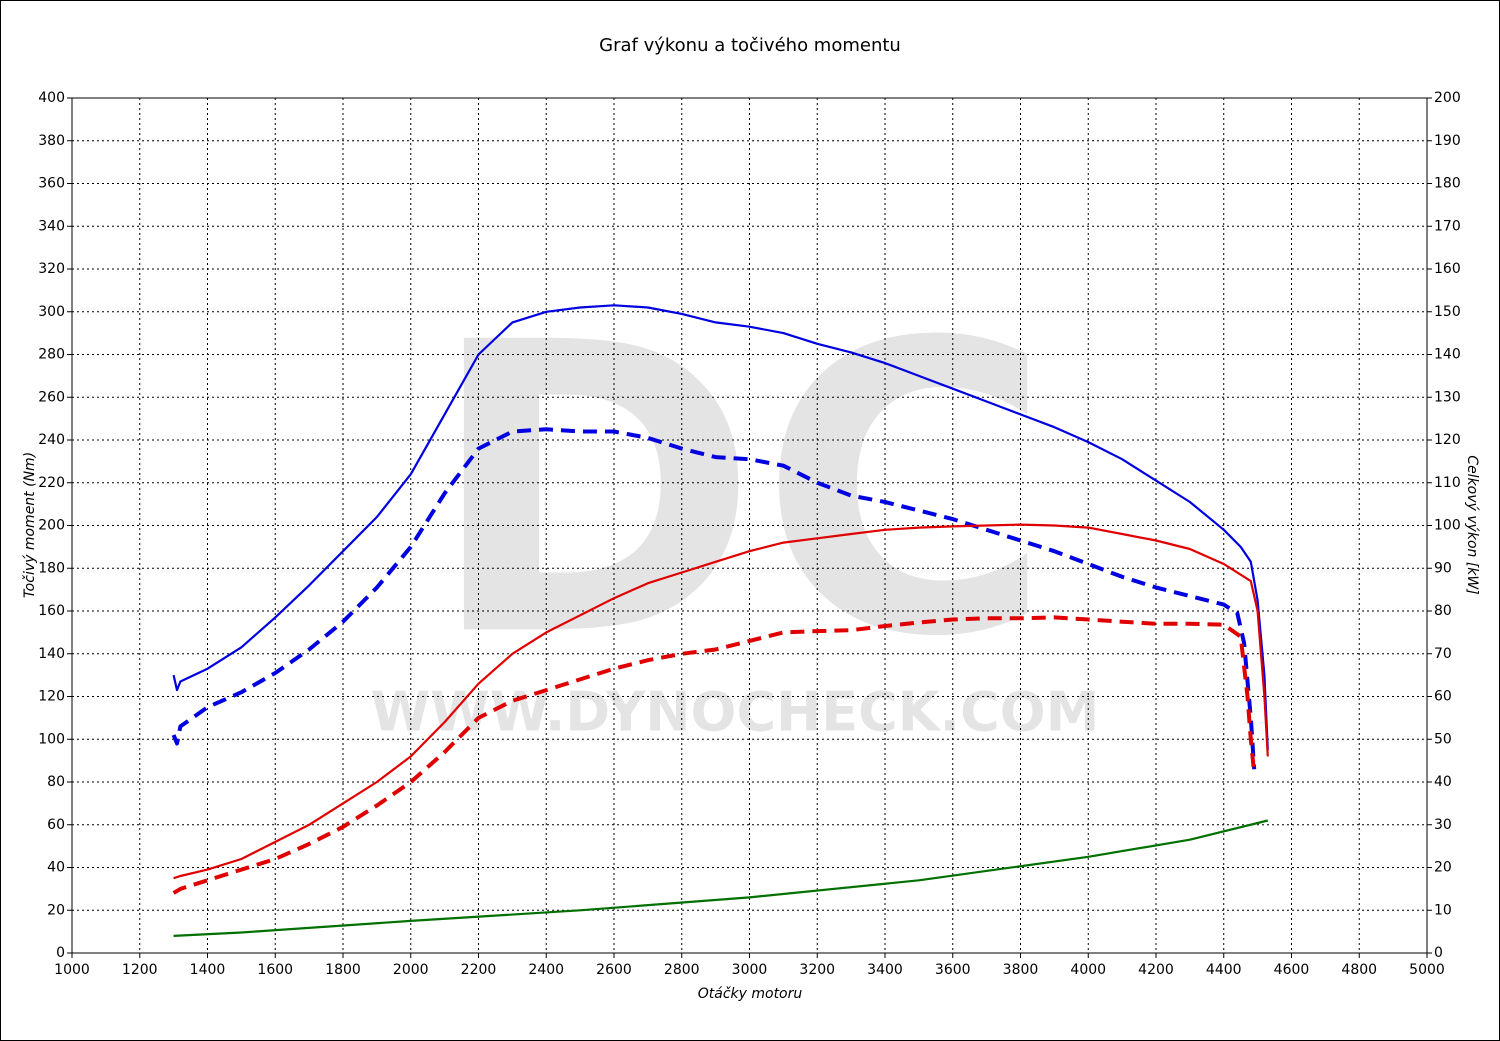  Describe the element at coordinates (51, 739) in the screenshot. I see `y-tick-label: 100` at that location.